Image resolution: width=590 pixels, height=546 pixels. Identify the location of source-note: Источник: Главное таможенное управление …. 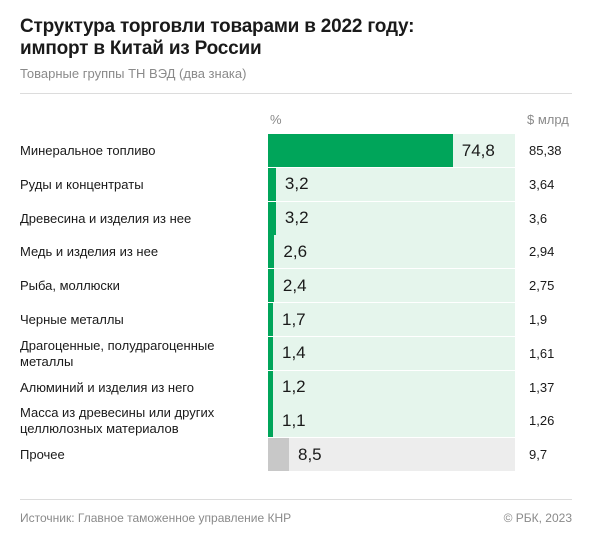
(156, 518).